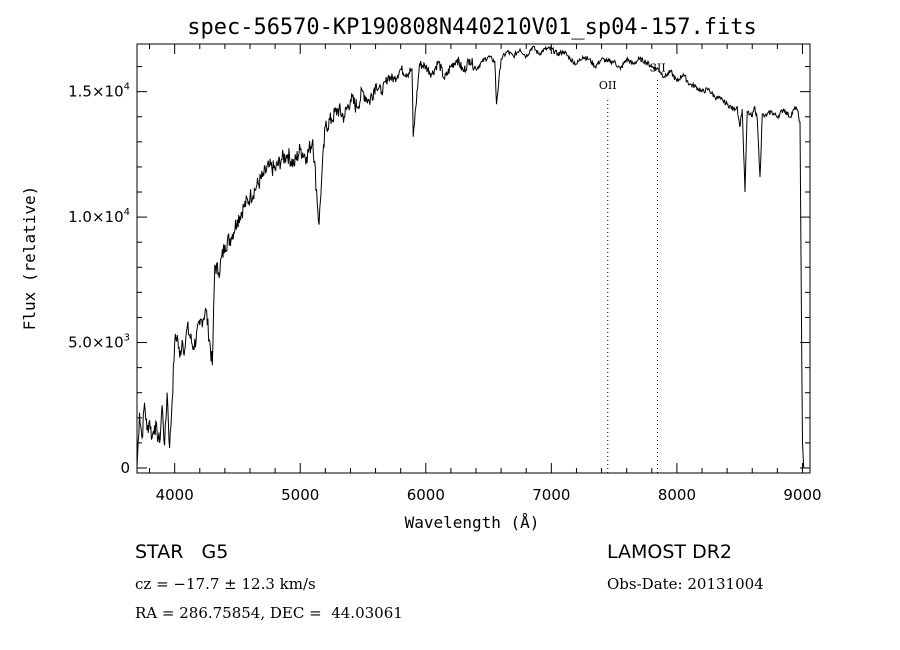 The image size is (900, 650). What do you see at coordinates (489, 495) in the screenshot?
I see `x-tick-labels: 4000 5000 6000 7000 8000 9000` at bounding box center [489, 495].